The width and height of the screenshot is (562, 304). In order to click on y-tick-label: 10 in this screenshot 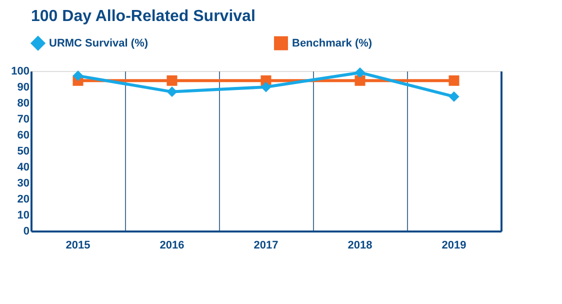, I will do `click(23, 216)`.